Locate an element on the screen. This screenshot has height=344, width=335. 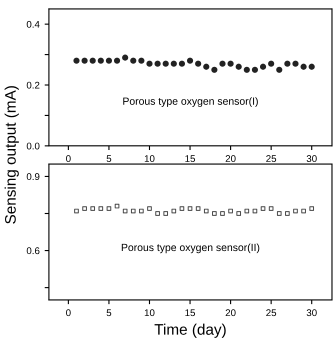
y-tick-label: 0.4 is located at coordinates (33, 24).